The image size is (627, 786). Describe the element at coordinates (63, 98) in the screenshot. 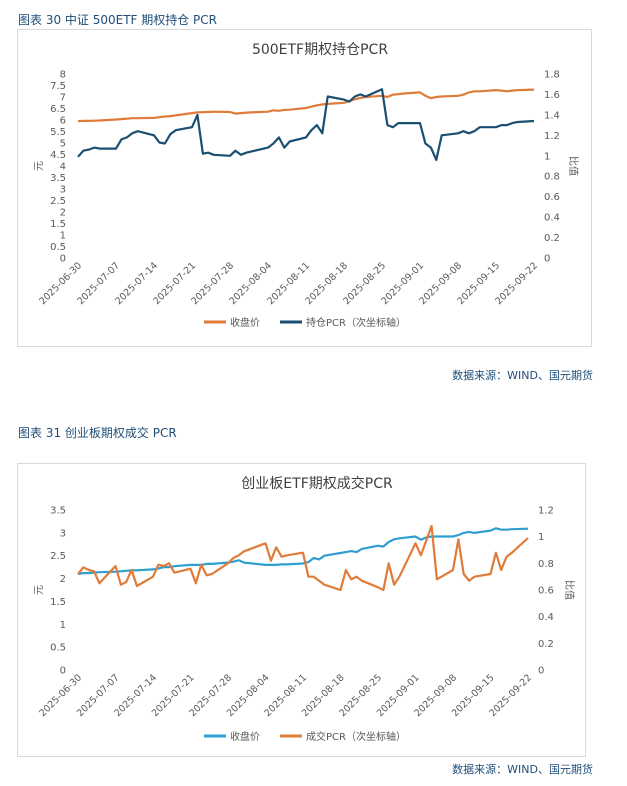

I see `y-tick-label: 7` at that location.